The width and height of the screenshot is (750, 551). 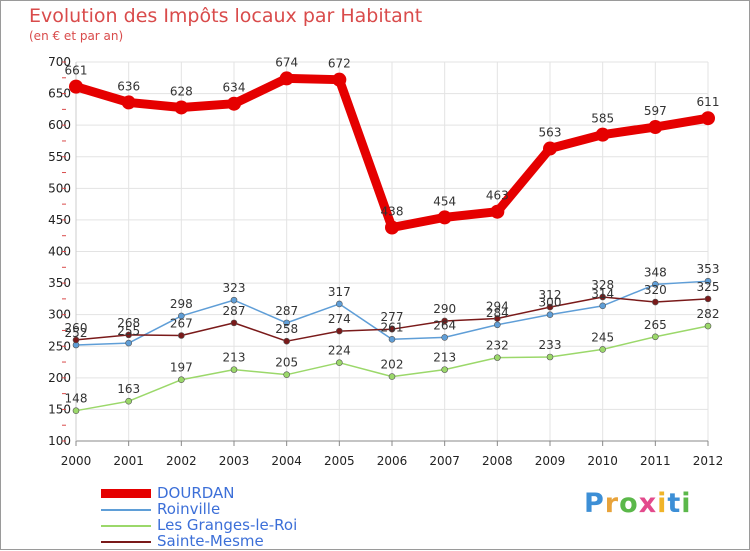 What do you see at coordinates (226, 16) in the screenshot?
I see `chart-title: Evolution des Impôts locaux par Habitant` at bounding box center [226, 16].